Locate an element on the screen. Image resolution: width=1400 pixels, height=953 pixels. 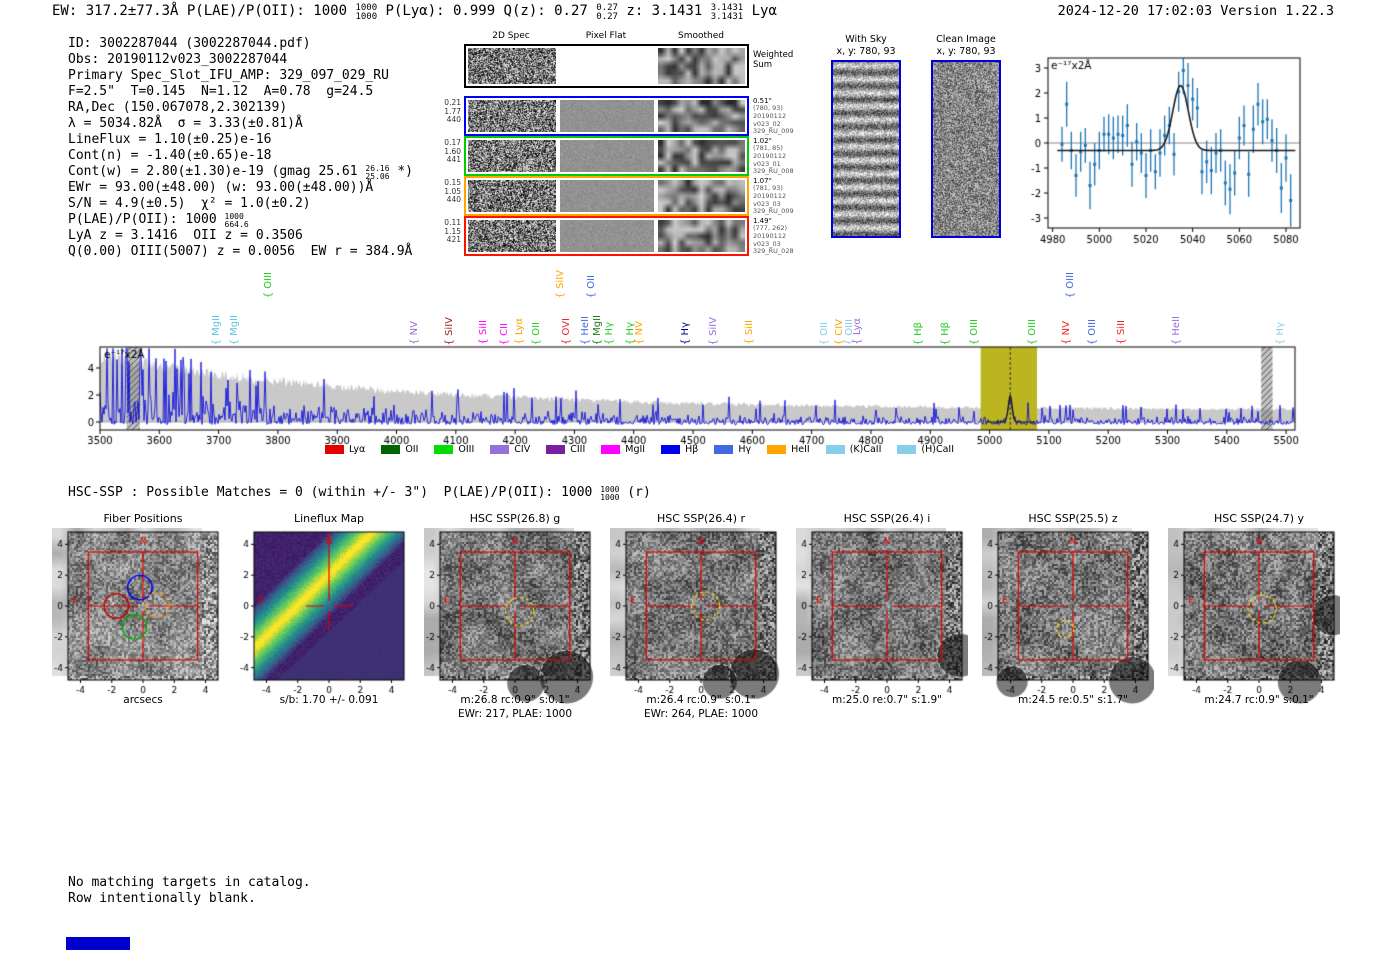
legend-item: Hβ is located at coordinates (679, 449).